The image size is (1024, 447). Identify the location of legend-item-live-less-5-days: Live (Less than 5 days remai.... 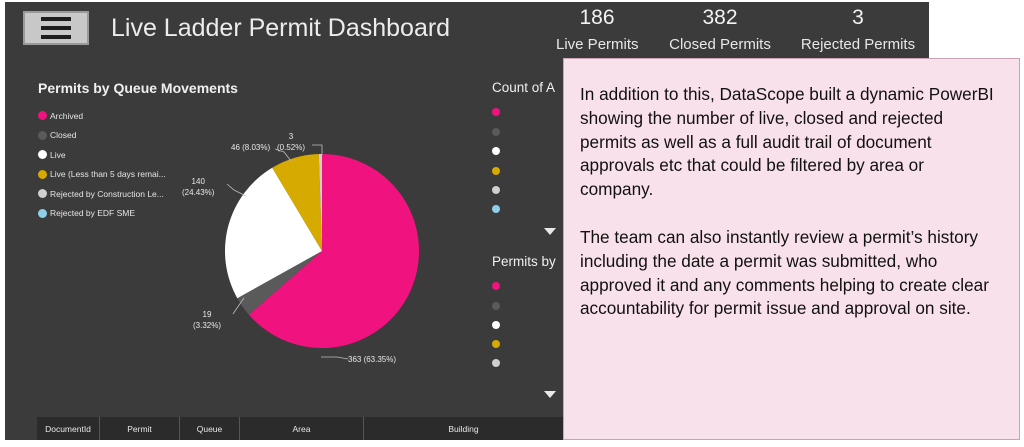
(102, 175).